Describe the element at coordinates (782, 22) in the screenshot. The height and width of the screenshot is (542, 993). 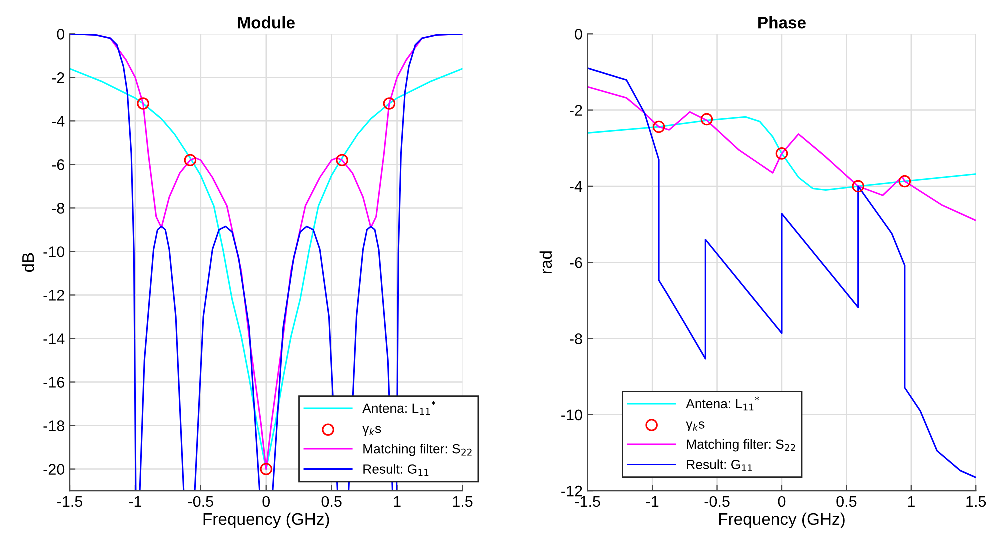
I see `chart-title: Phase` at that location.